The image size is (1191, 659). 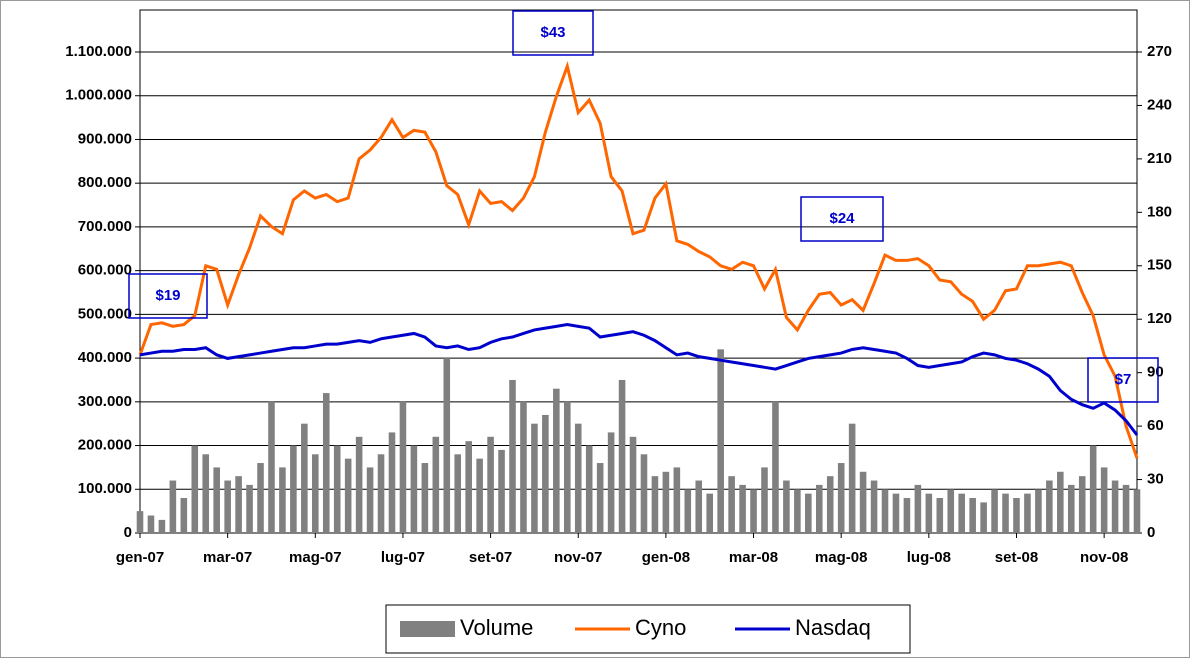 I want to click on annotation-box, so click(x=168, y=296).